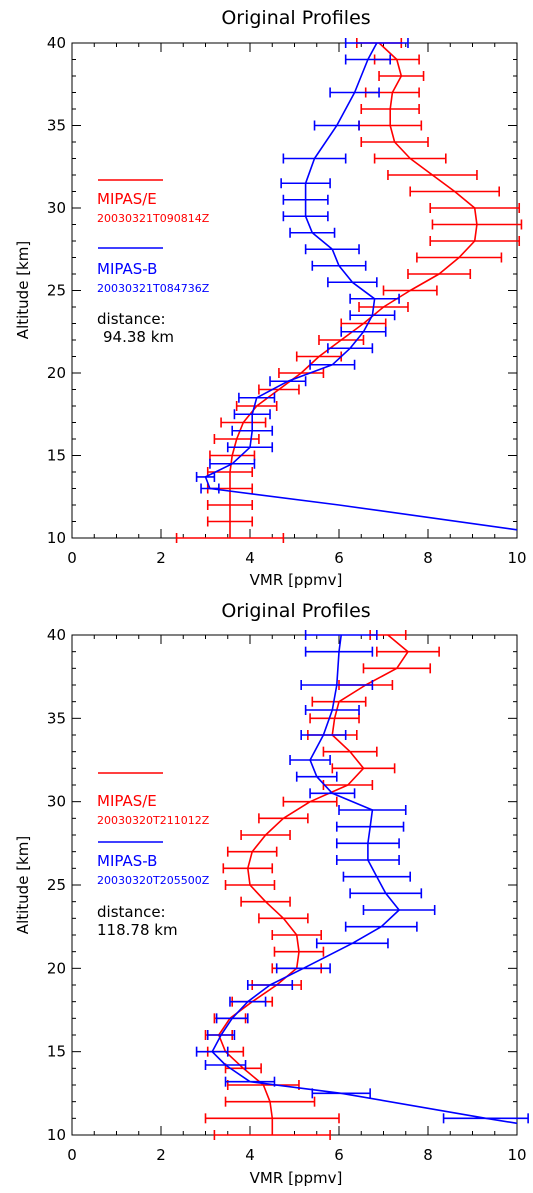 This screenshot has width=533, height=1193. Describe the element at coordinates (339, 558) in the screenshot. I see `x-tick-label: 6` at that location.